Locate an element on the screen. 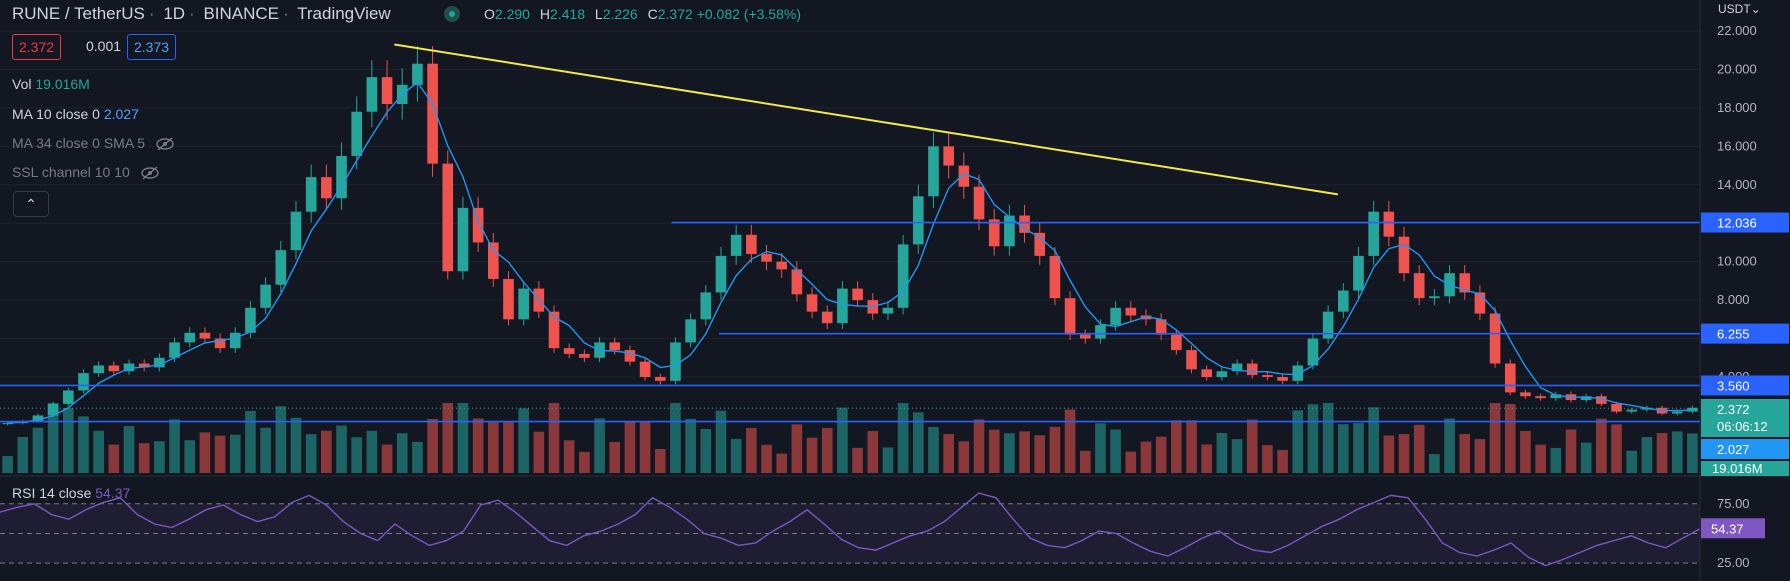  chevron-up-icon: ⌃ is located at coordinates (31, 204).